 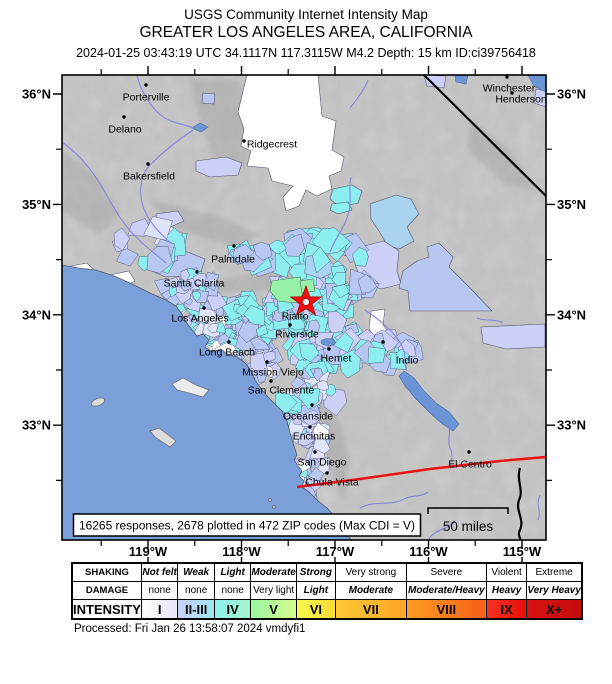 I want to click on city-label: Hemet, so click(x=336, y=359).